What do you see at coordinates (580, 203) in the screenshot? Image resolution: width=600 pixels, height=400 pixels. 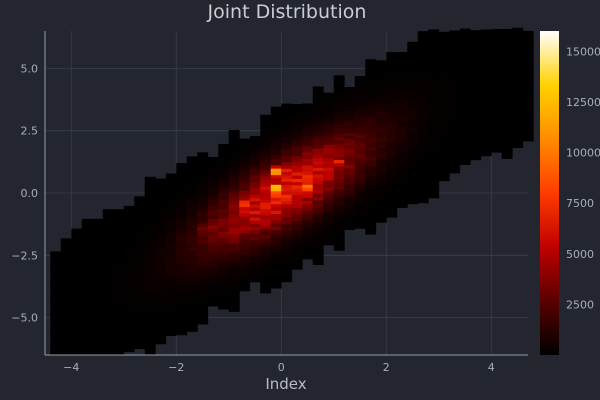 I see `colorbar-tick-label: 7500` at bounding box center [580, 203].